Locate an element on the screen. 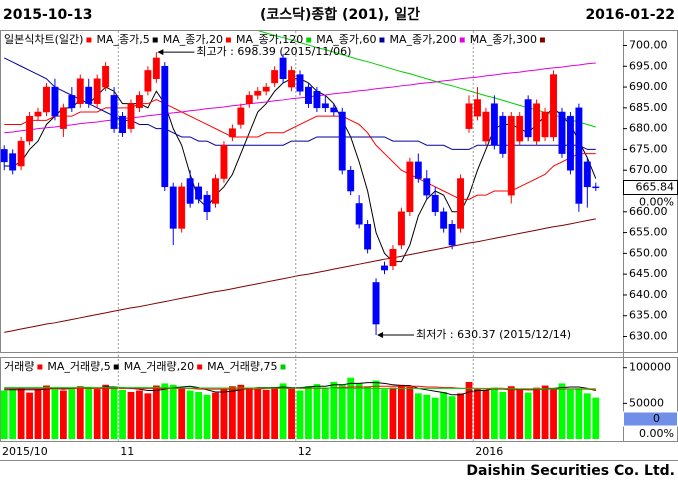  legend-entry: MA_종가,60 is located at coordinates (346, 39).